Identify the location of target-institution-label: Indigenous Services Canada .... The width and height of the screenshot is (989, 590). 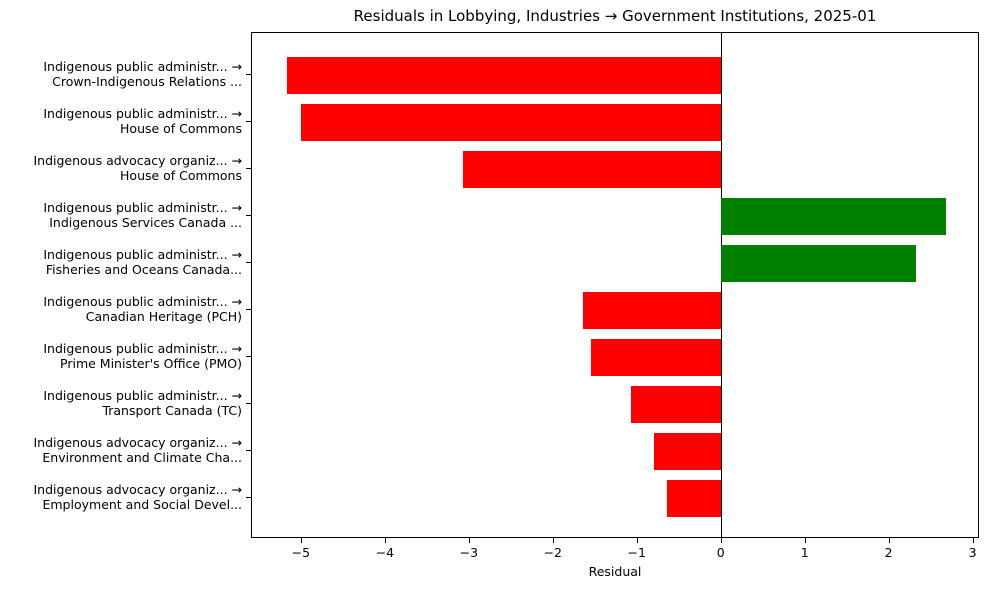
(145, 222).